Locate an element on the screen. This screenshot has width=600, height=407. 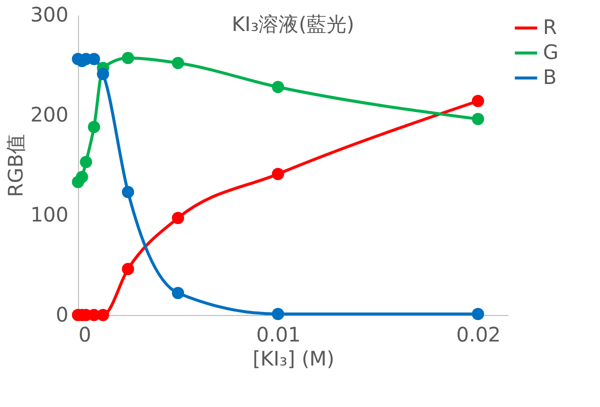
y-tick-label: 0 is located at coordinates (62, 314).